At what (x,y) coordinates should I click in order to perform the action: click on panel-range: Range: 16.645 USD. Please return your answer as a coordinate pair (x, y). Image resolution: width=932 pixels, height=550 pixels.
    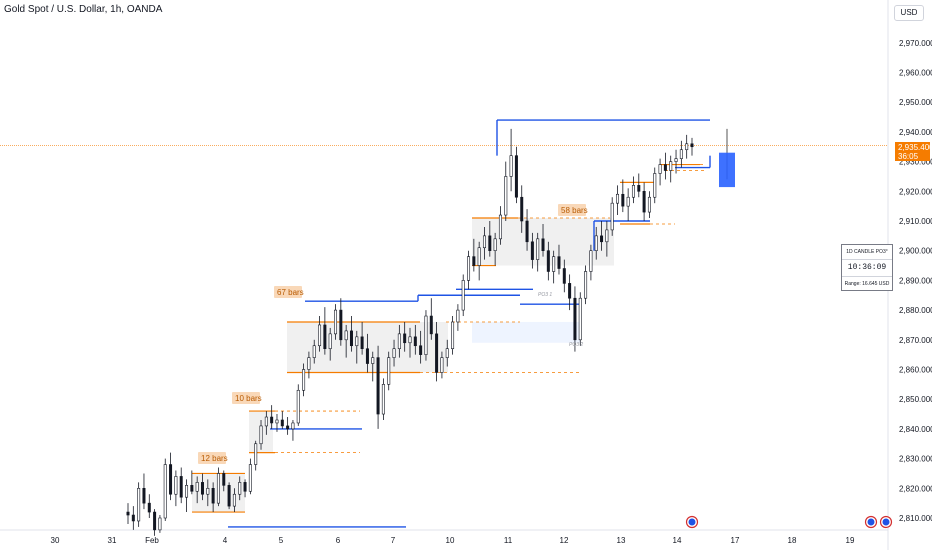
    Looking at the image, I should click on (867, 284).